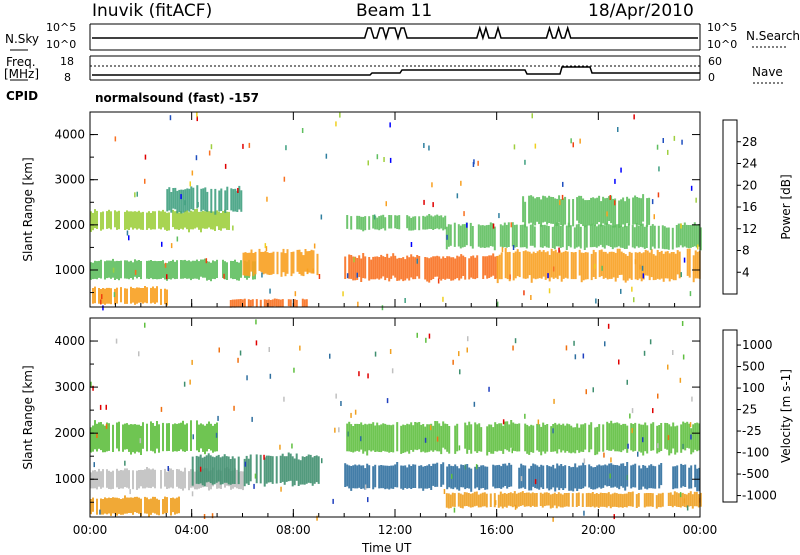  I want to click on colorbar-tick-label: 16, so click(749, 207).